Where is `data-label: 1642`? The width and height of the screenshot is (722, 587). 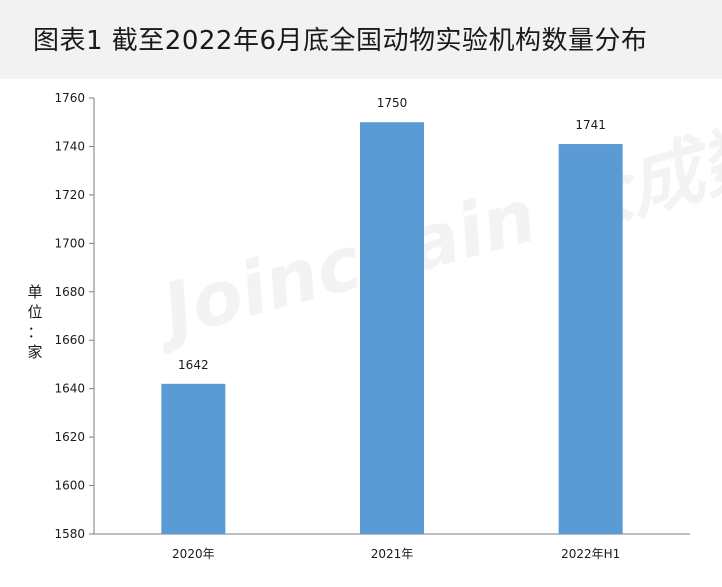 data-label: 1642 is located at coordinates (193, 365).